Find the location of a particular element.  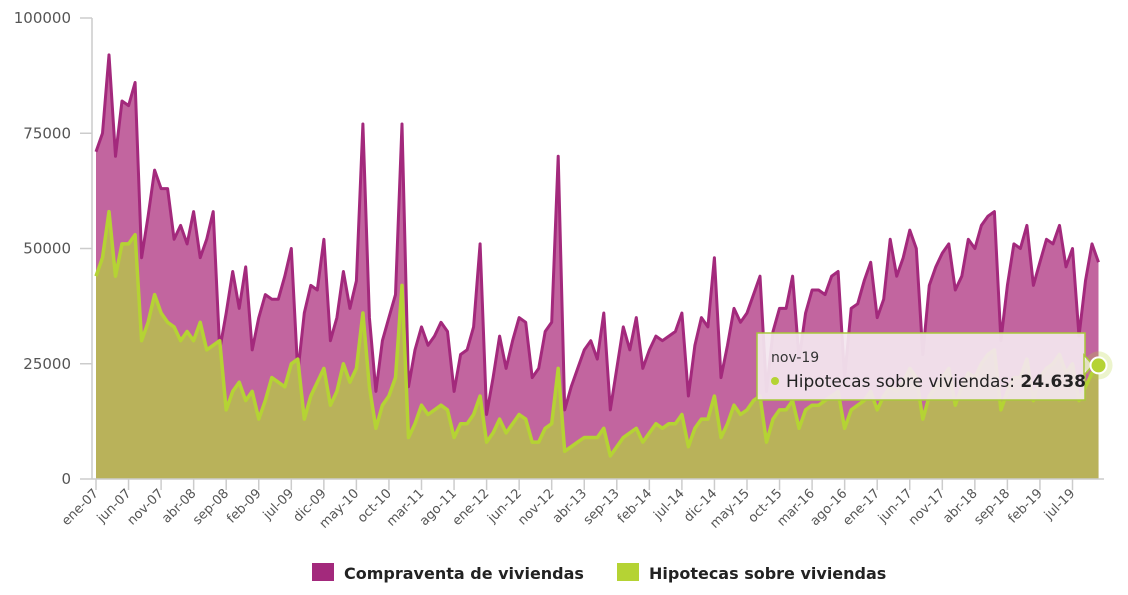

x-tick-label: nov-07 is located at coordinates (146, 507).